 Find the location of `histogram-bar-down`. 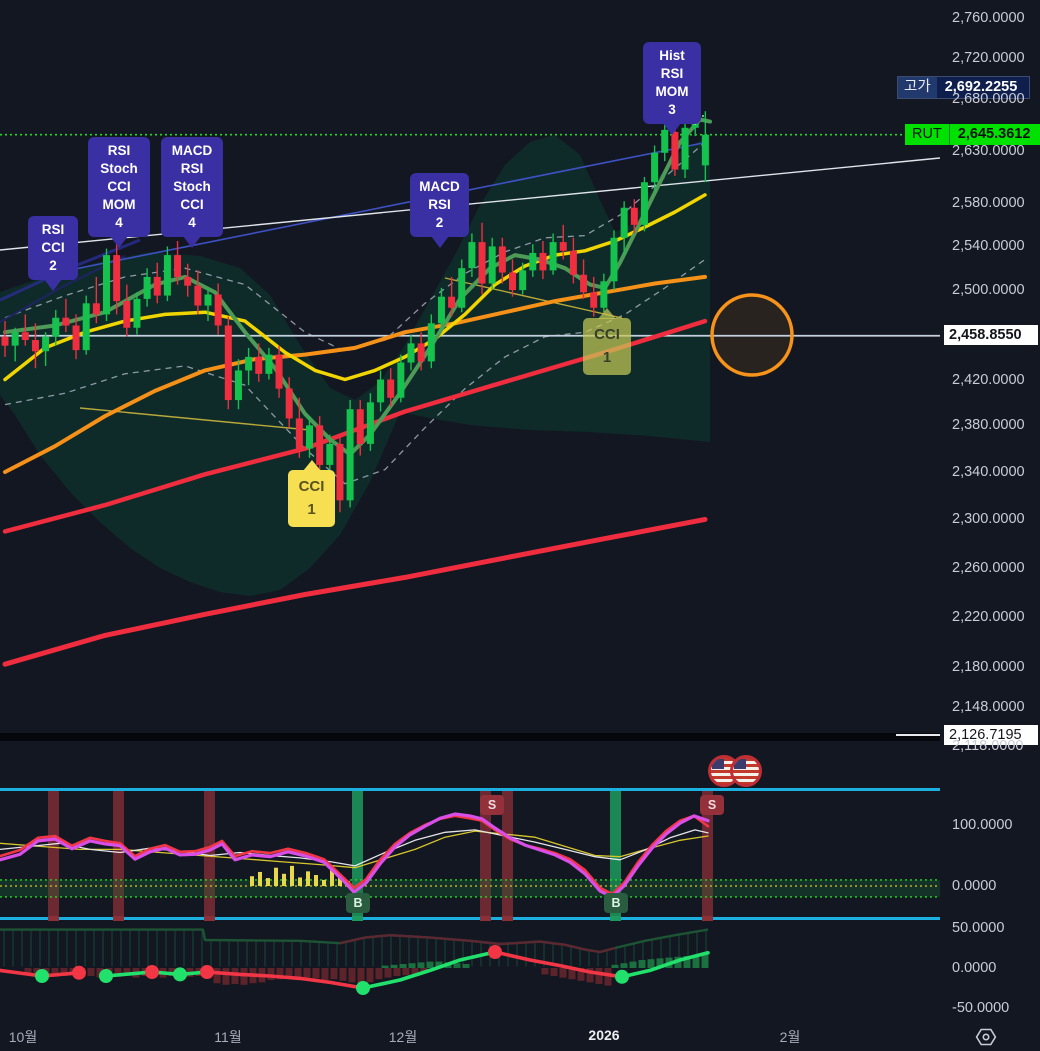

histogram-bar-down is located at coordinates (608, 977).